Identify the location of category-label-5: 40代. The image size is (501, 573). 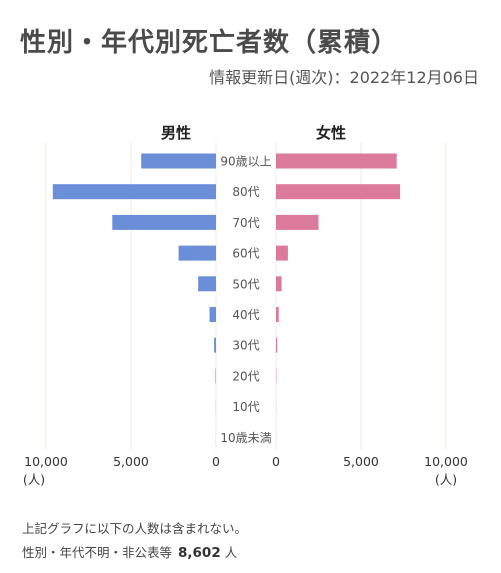
(245, 315).